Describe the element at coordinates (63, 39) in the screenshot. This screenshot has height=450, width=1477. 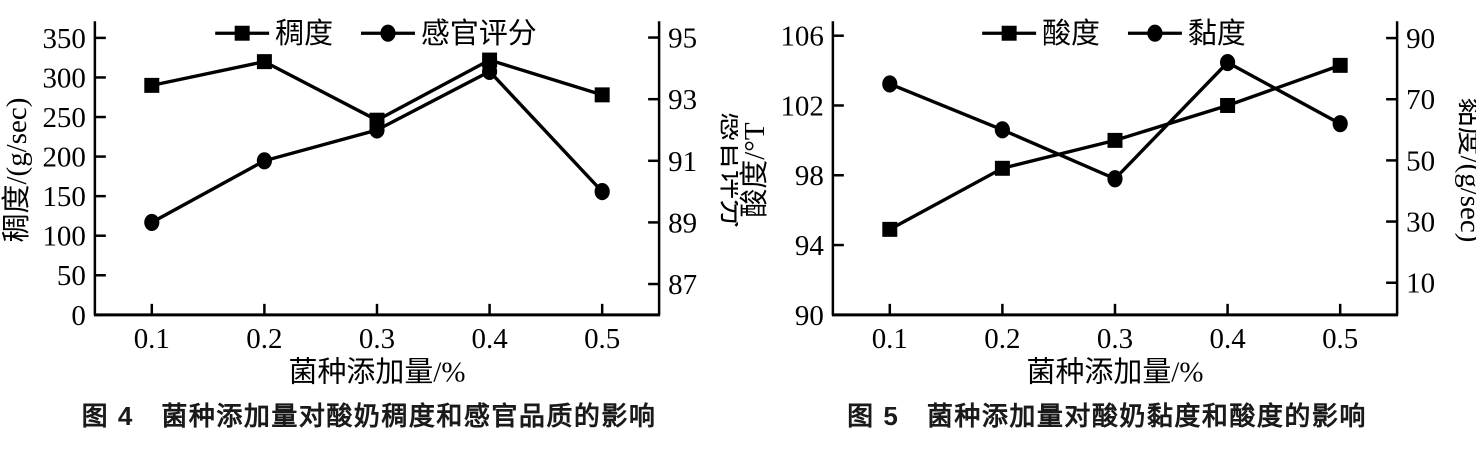
I see `y-left-tick-label: 350` at that location.